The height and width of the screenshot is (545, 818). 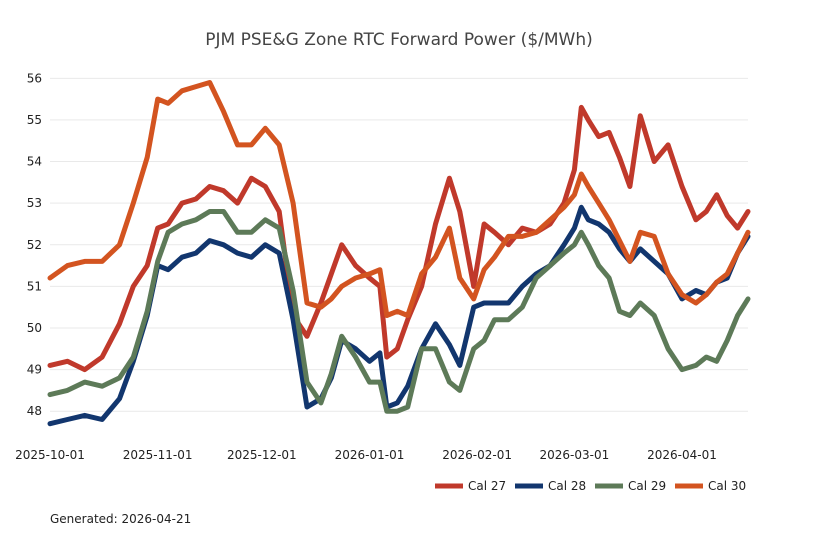 What do you see at coordinates (567, 486) in the screenshot?
I see `legend-label: Cal 28` at bounding box center [567, 486].